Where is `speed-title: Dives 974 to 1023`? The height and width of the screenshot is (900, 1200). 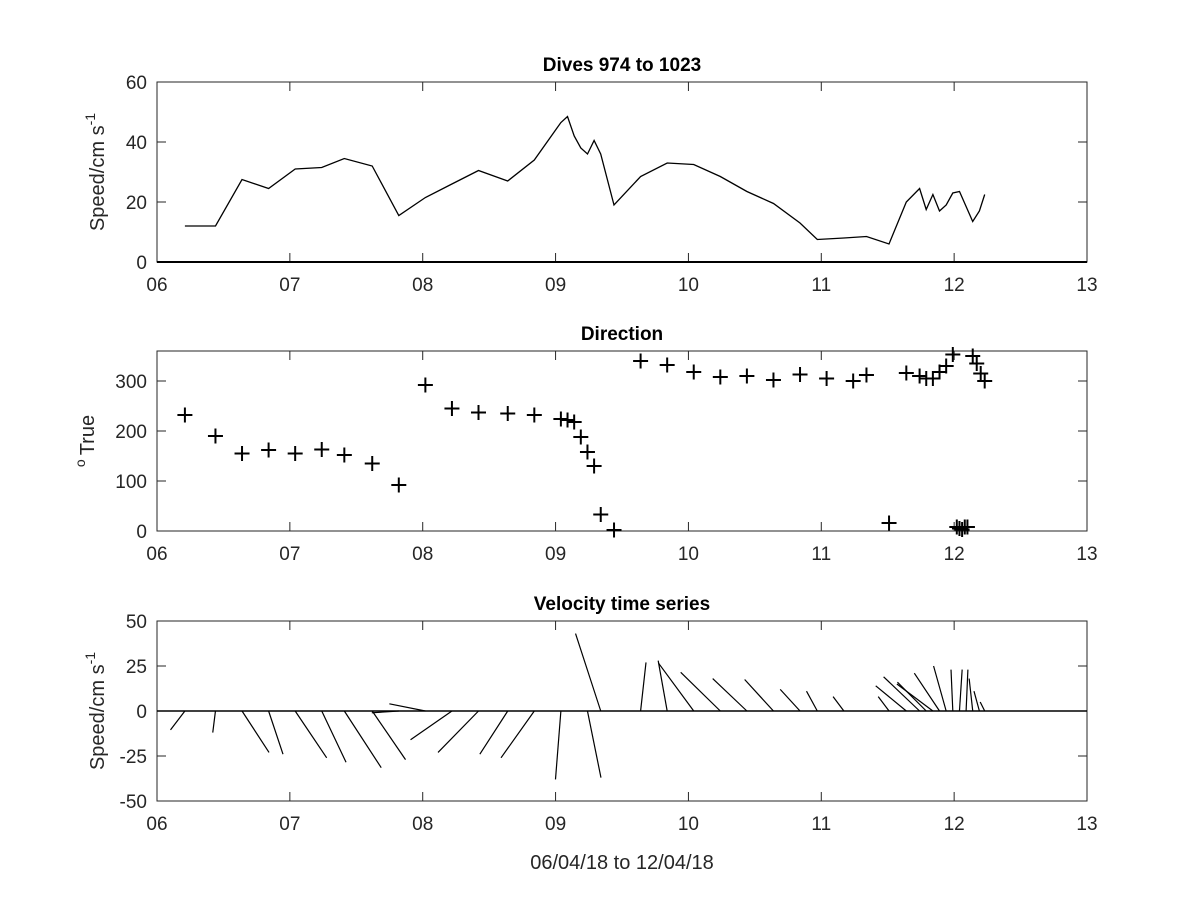
speed-title: Dives 974 to 1023 is located at coordinates (622, 65).